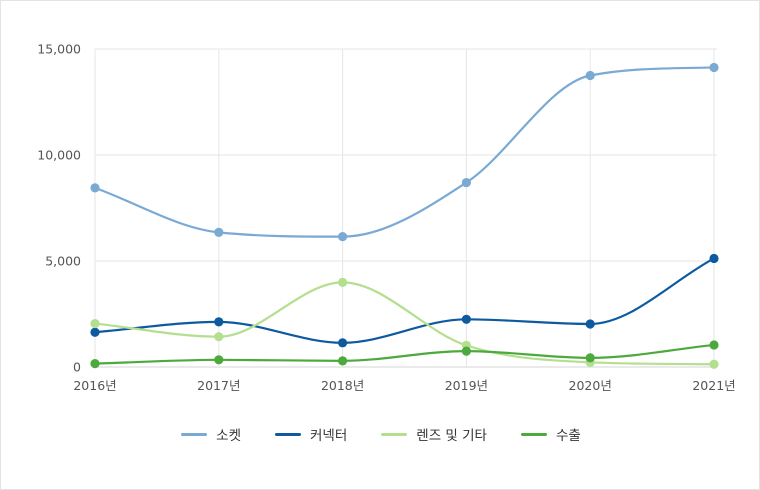  Describe the element at coordinates (59, 49) in the screenshot. I see `y-tick-label: 15,000` at that location.